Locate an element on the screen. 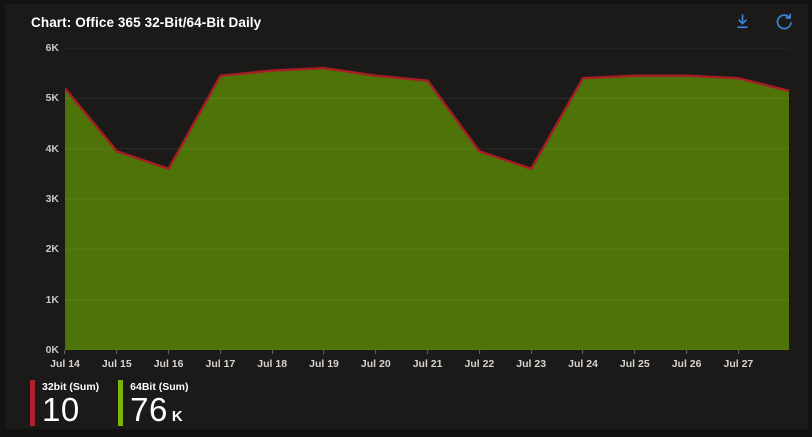 The image size is (812, 437). panel-actions is located at coordinates (762, 23).